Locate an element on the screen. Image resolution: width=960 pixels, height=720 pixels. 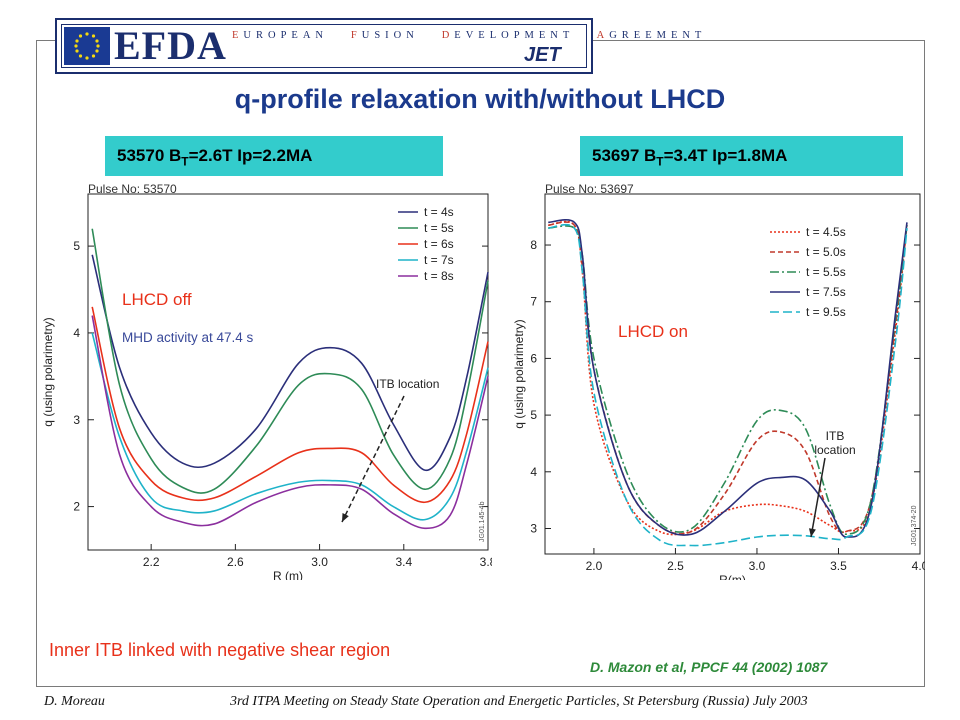
shot-label-left-num: 53570 B is located at coordinates (149, 155).